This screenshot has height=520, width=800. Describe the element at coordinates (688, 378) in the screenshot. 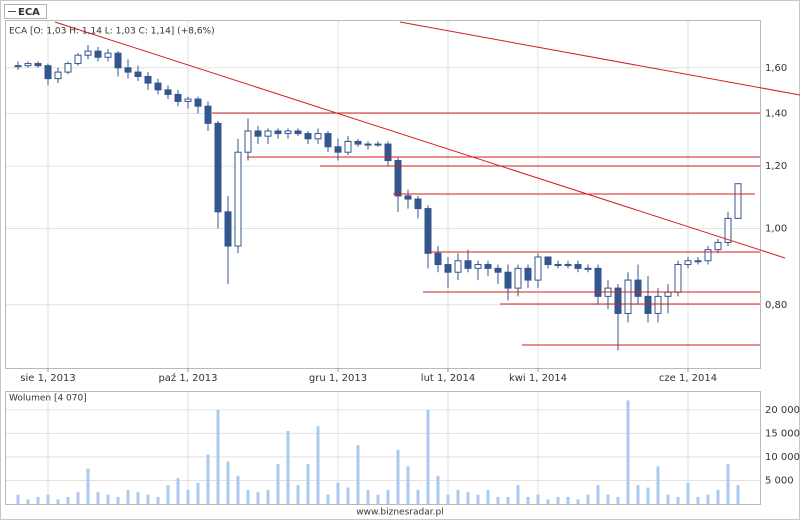

I see `x-tick-label: cze 1, 2014` at that location.